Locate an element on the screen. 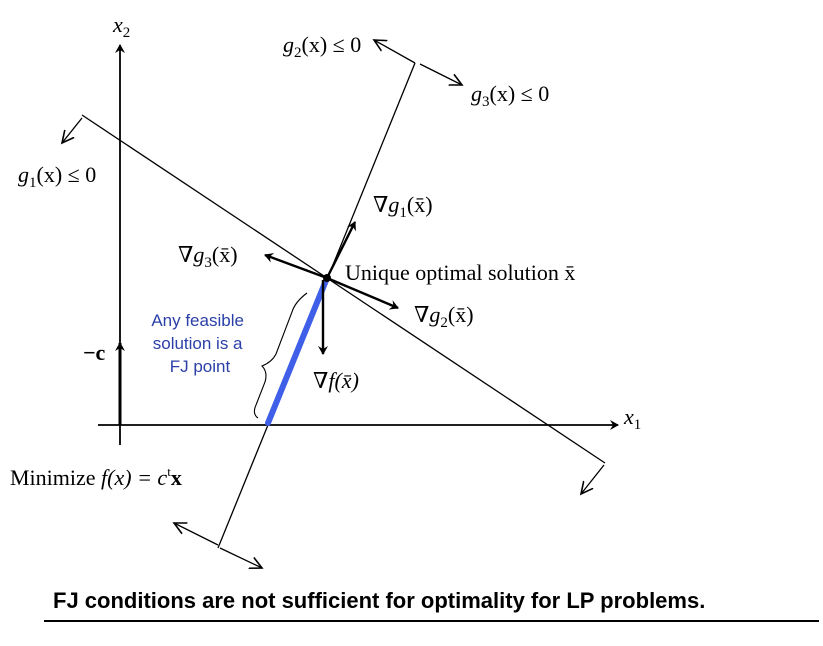 Image resolution: width=823 pixels, height=646 pixels. g1-direction-arrow is located at coordinates (72, 130).